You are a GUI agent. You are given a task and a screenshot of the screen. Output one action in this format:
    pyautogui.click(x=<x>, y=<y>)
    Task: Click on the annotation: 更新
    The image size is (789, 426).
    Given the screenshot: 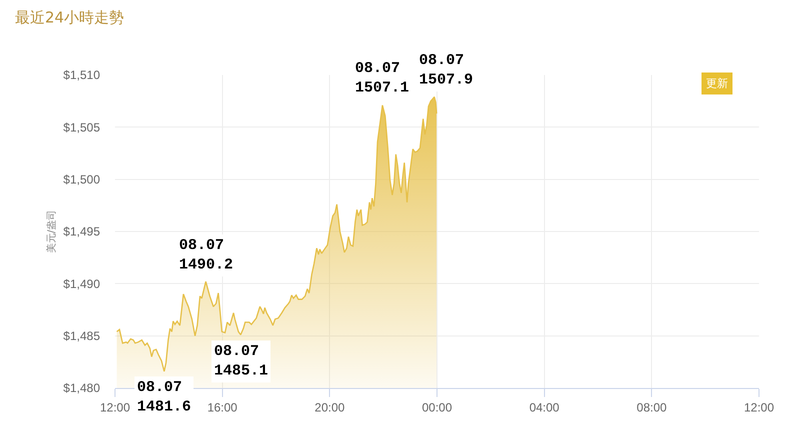 What is the action you would take?
    pyautogui.click(x=717, y=83)
    